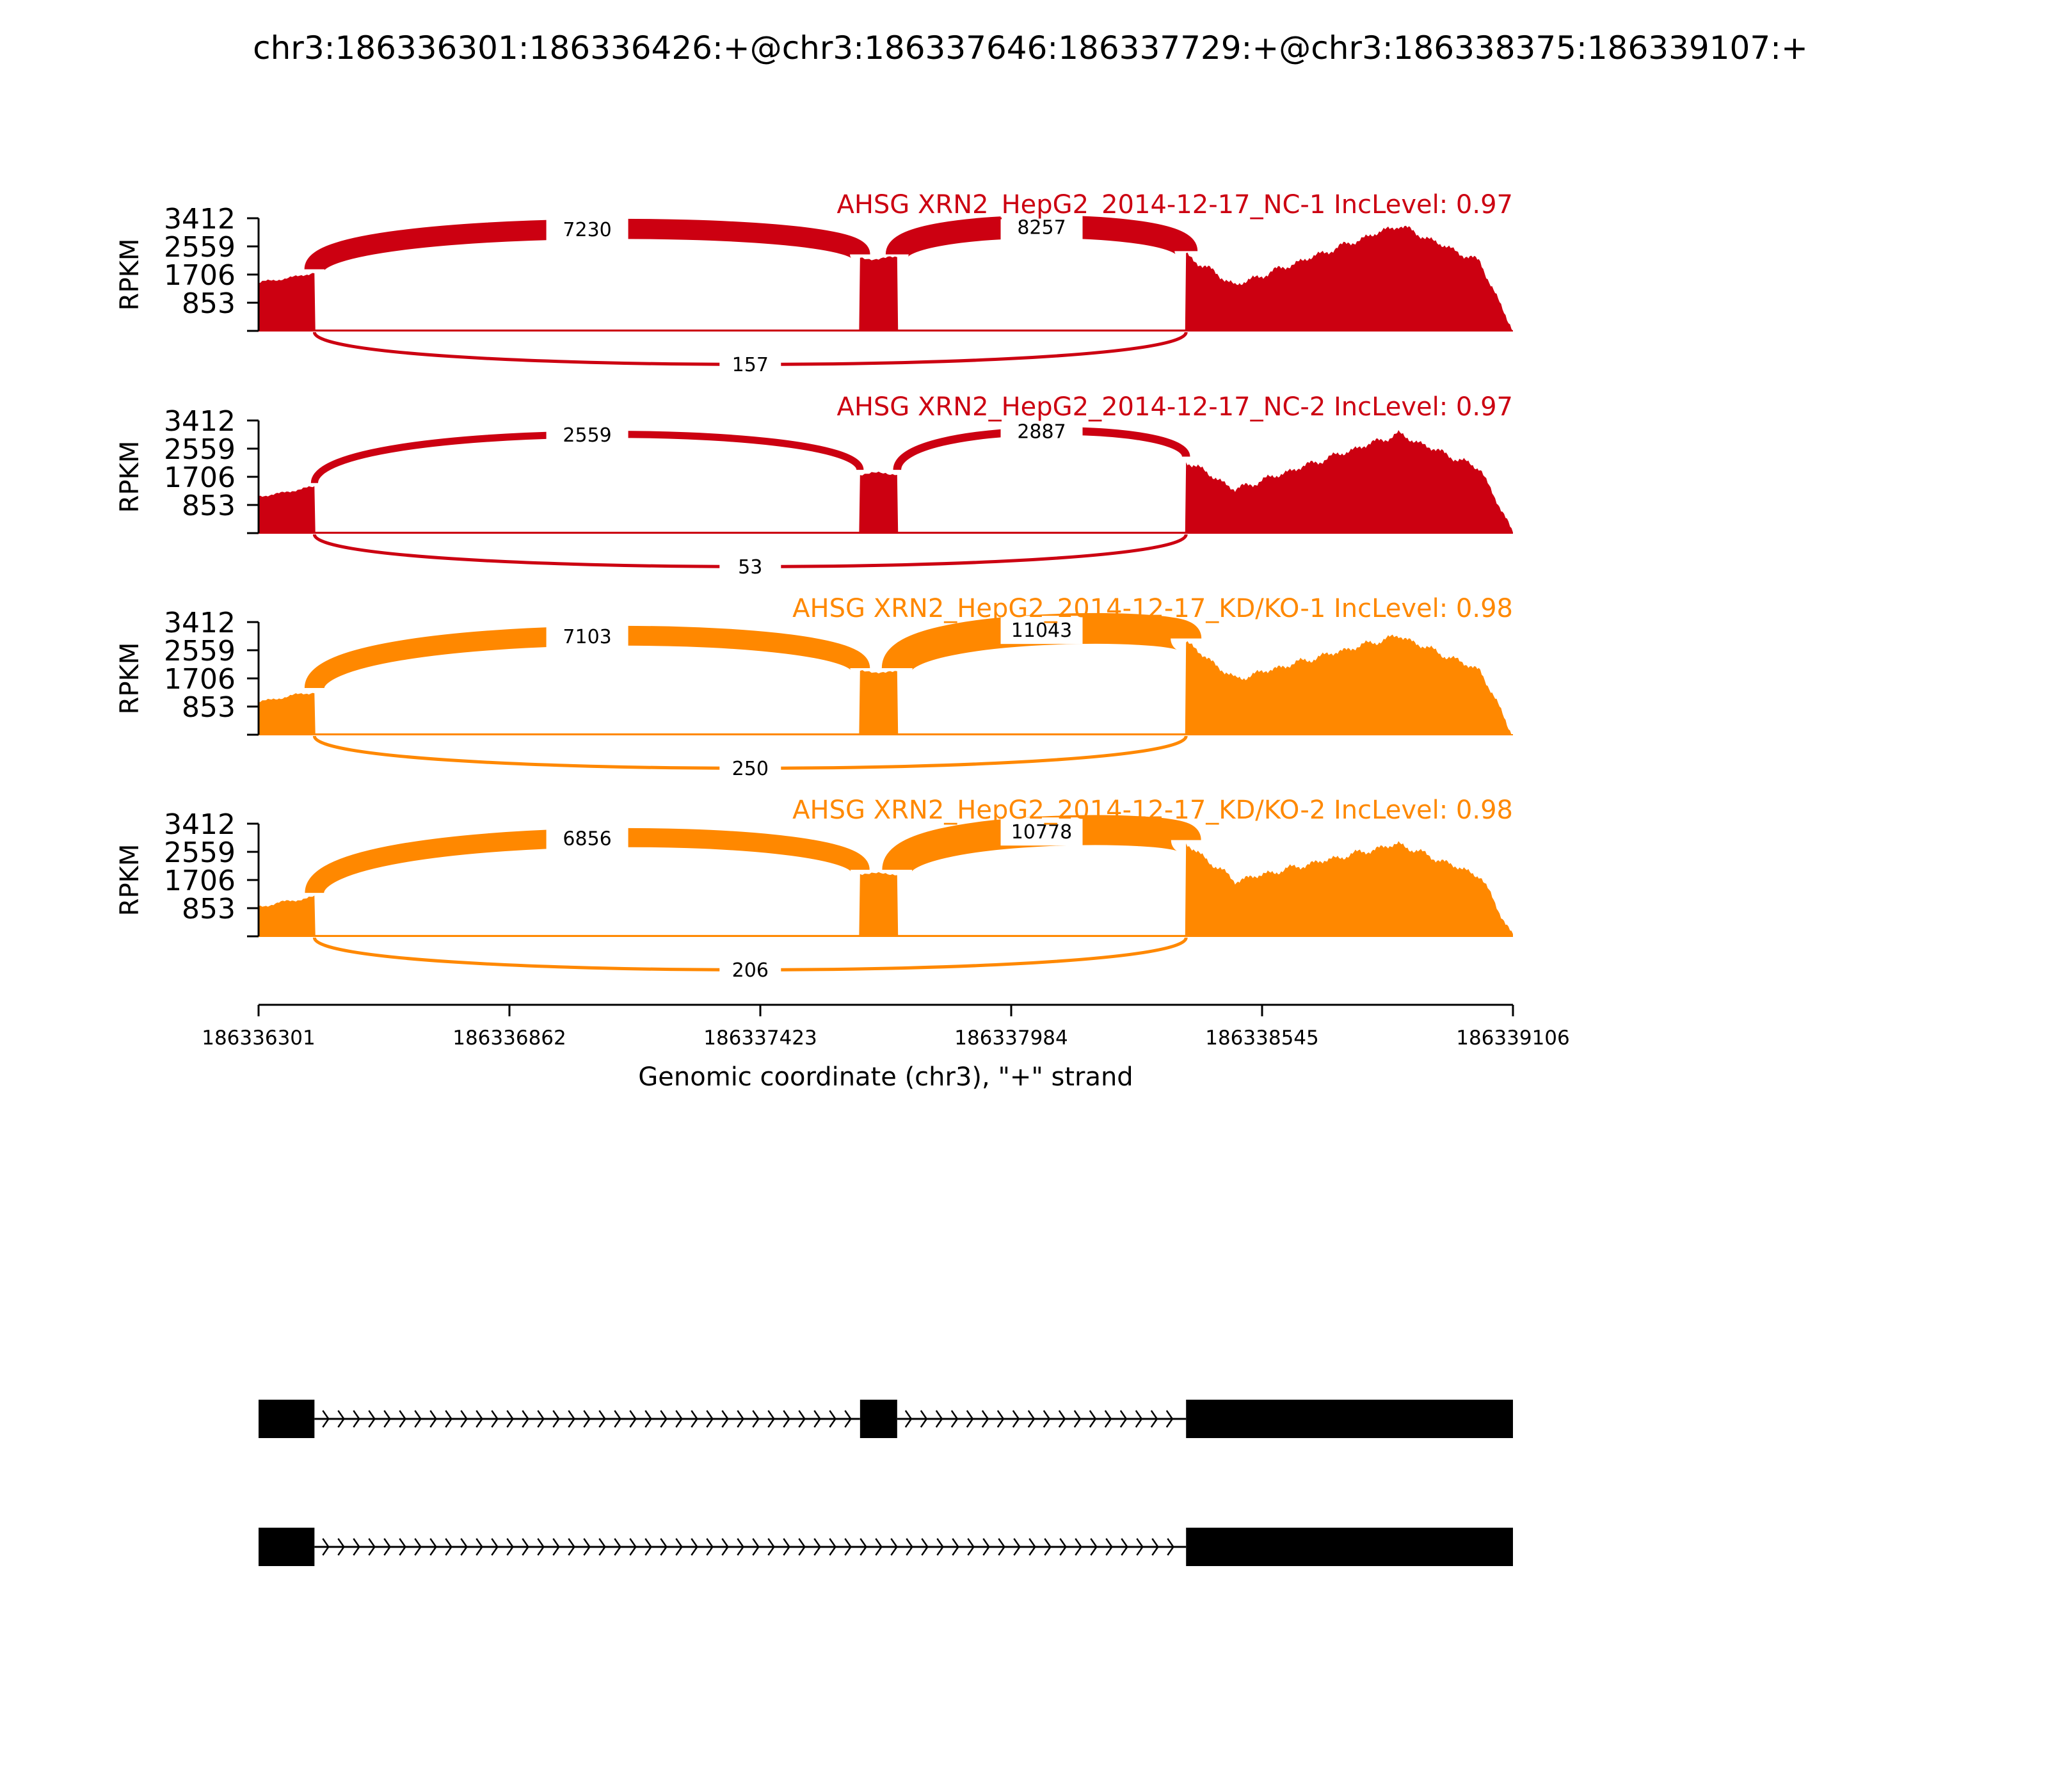 The height and width of the screenshot is (1792, 2048). I want to click on isoform-track, so click(886, 1547).